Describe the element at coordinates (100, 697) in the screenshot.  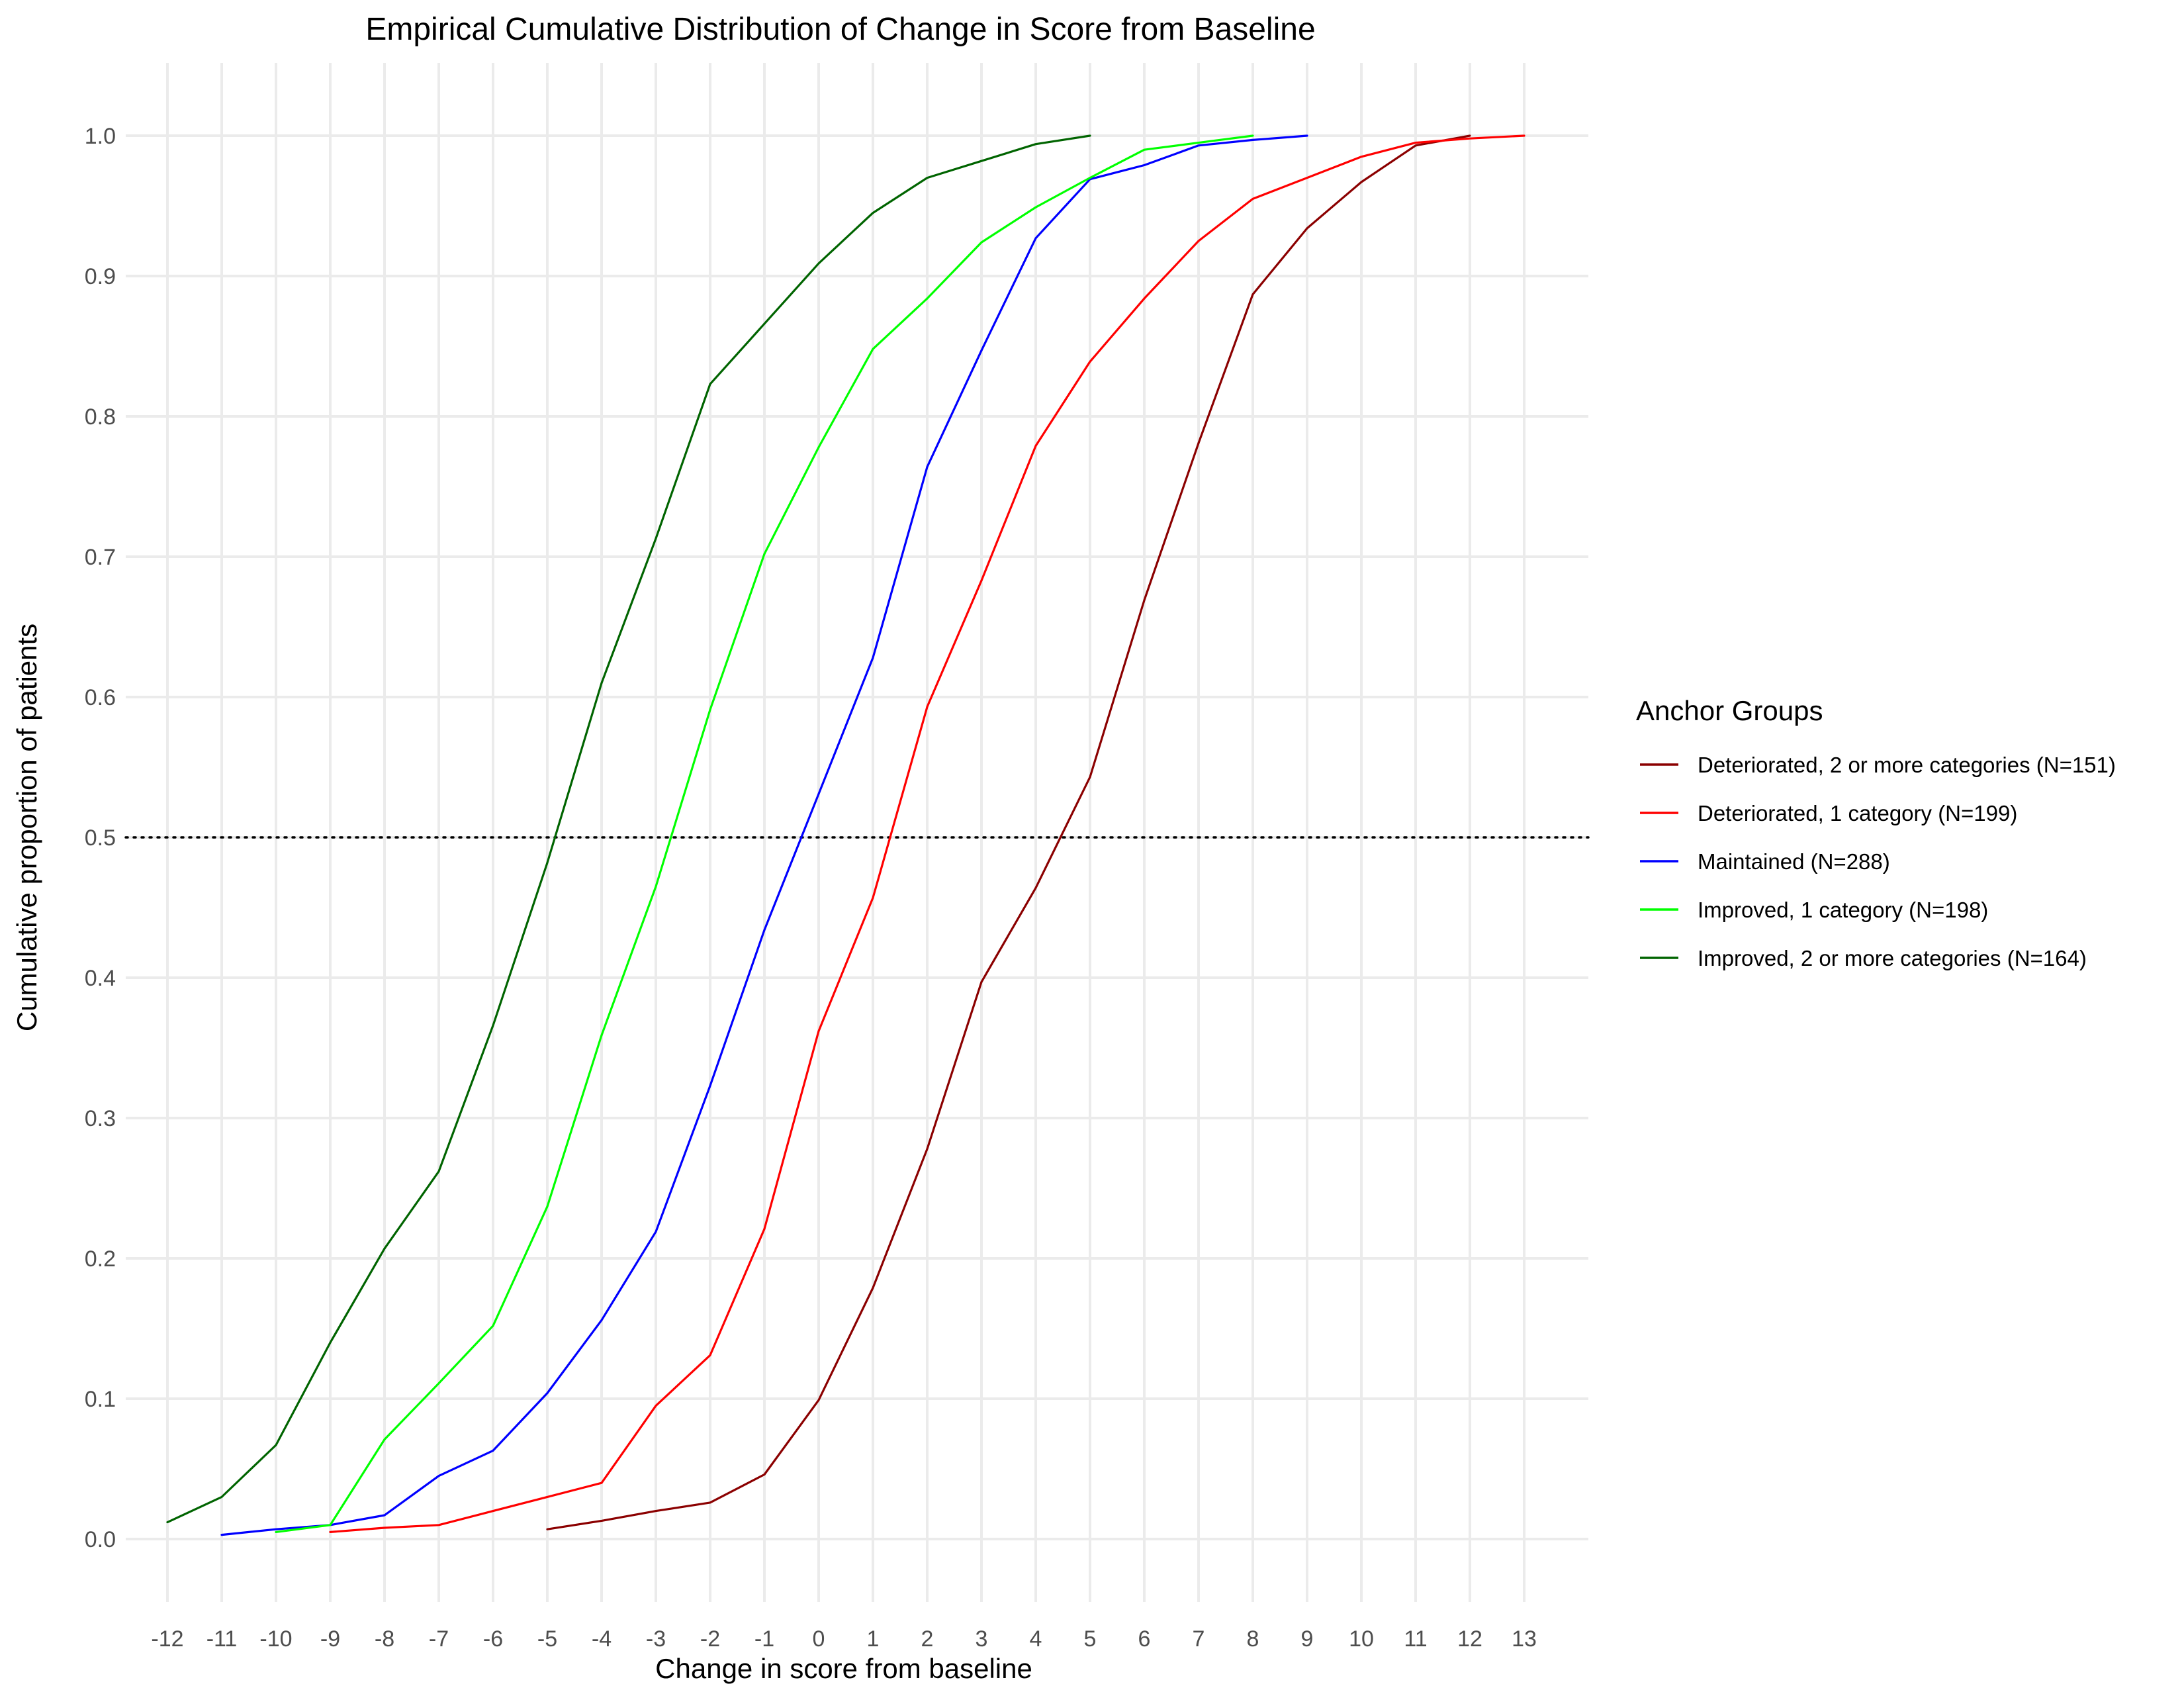
I see `y-tick-label: 0.6` at that location.